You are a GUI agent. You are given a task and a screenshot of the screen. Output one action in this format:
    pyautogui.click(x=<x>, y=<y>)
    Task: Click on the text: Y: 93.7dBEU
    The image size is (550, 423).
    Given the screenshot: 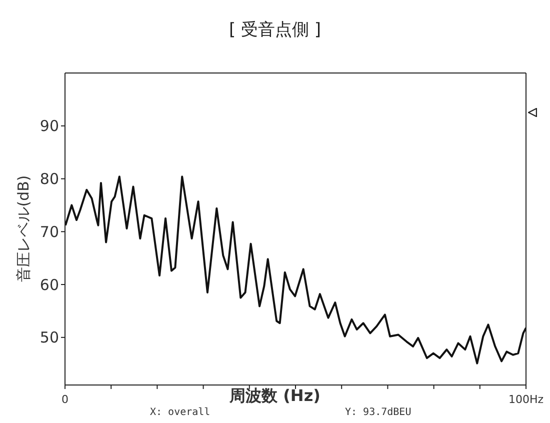 What is the action you would take?
    pyautogui.click(x=378, y=412)
    